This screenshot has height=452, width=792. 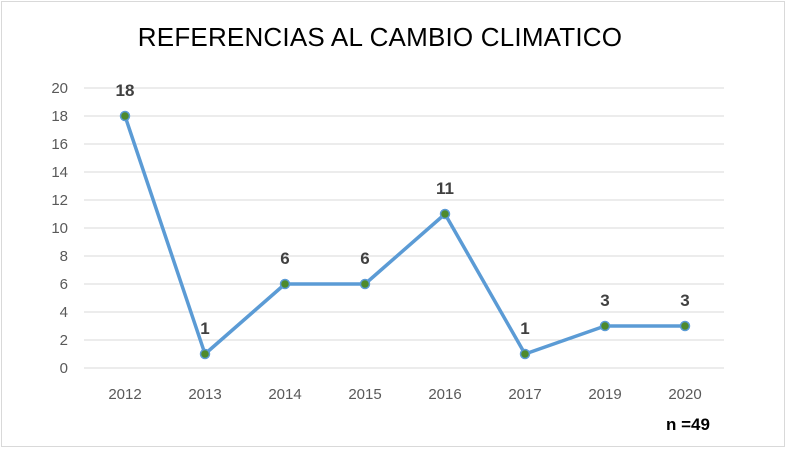 I want to click on x-tick-label: 2015, so click(x=364, y=394).